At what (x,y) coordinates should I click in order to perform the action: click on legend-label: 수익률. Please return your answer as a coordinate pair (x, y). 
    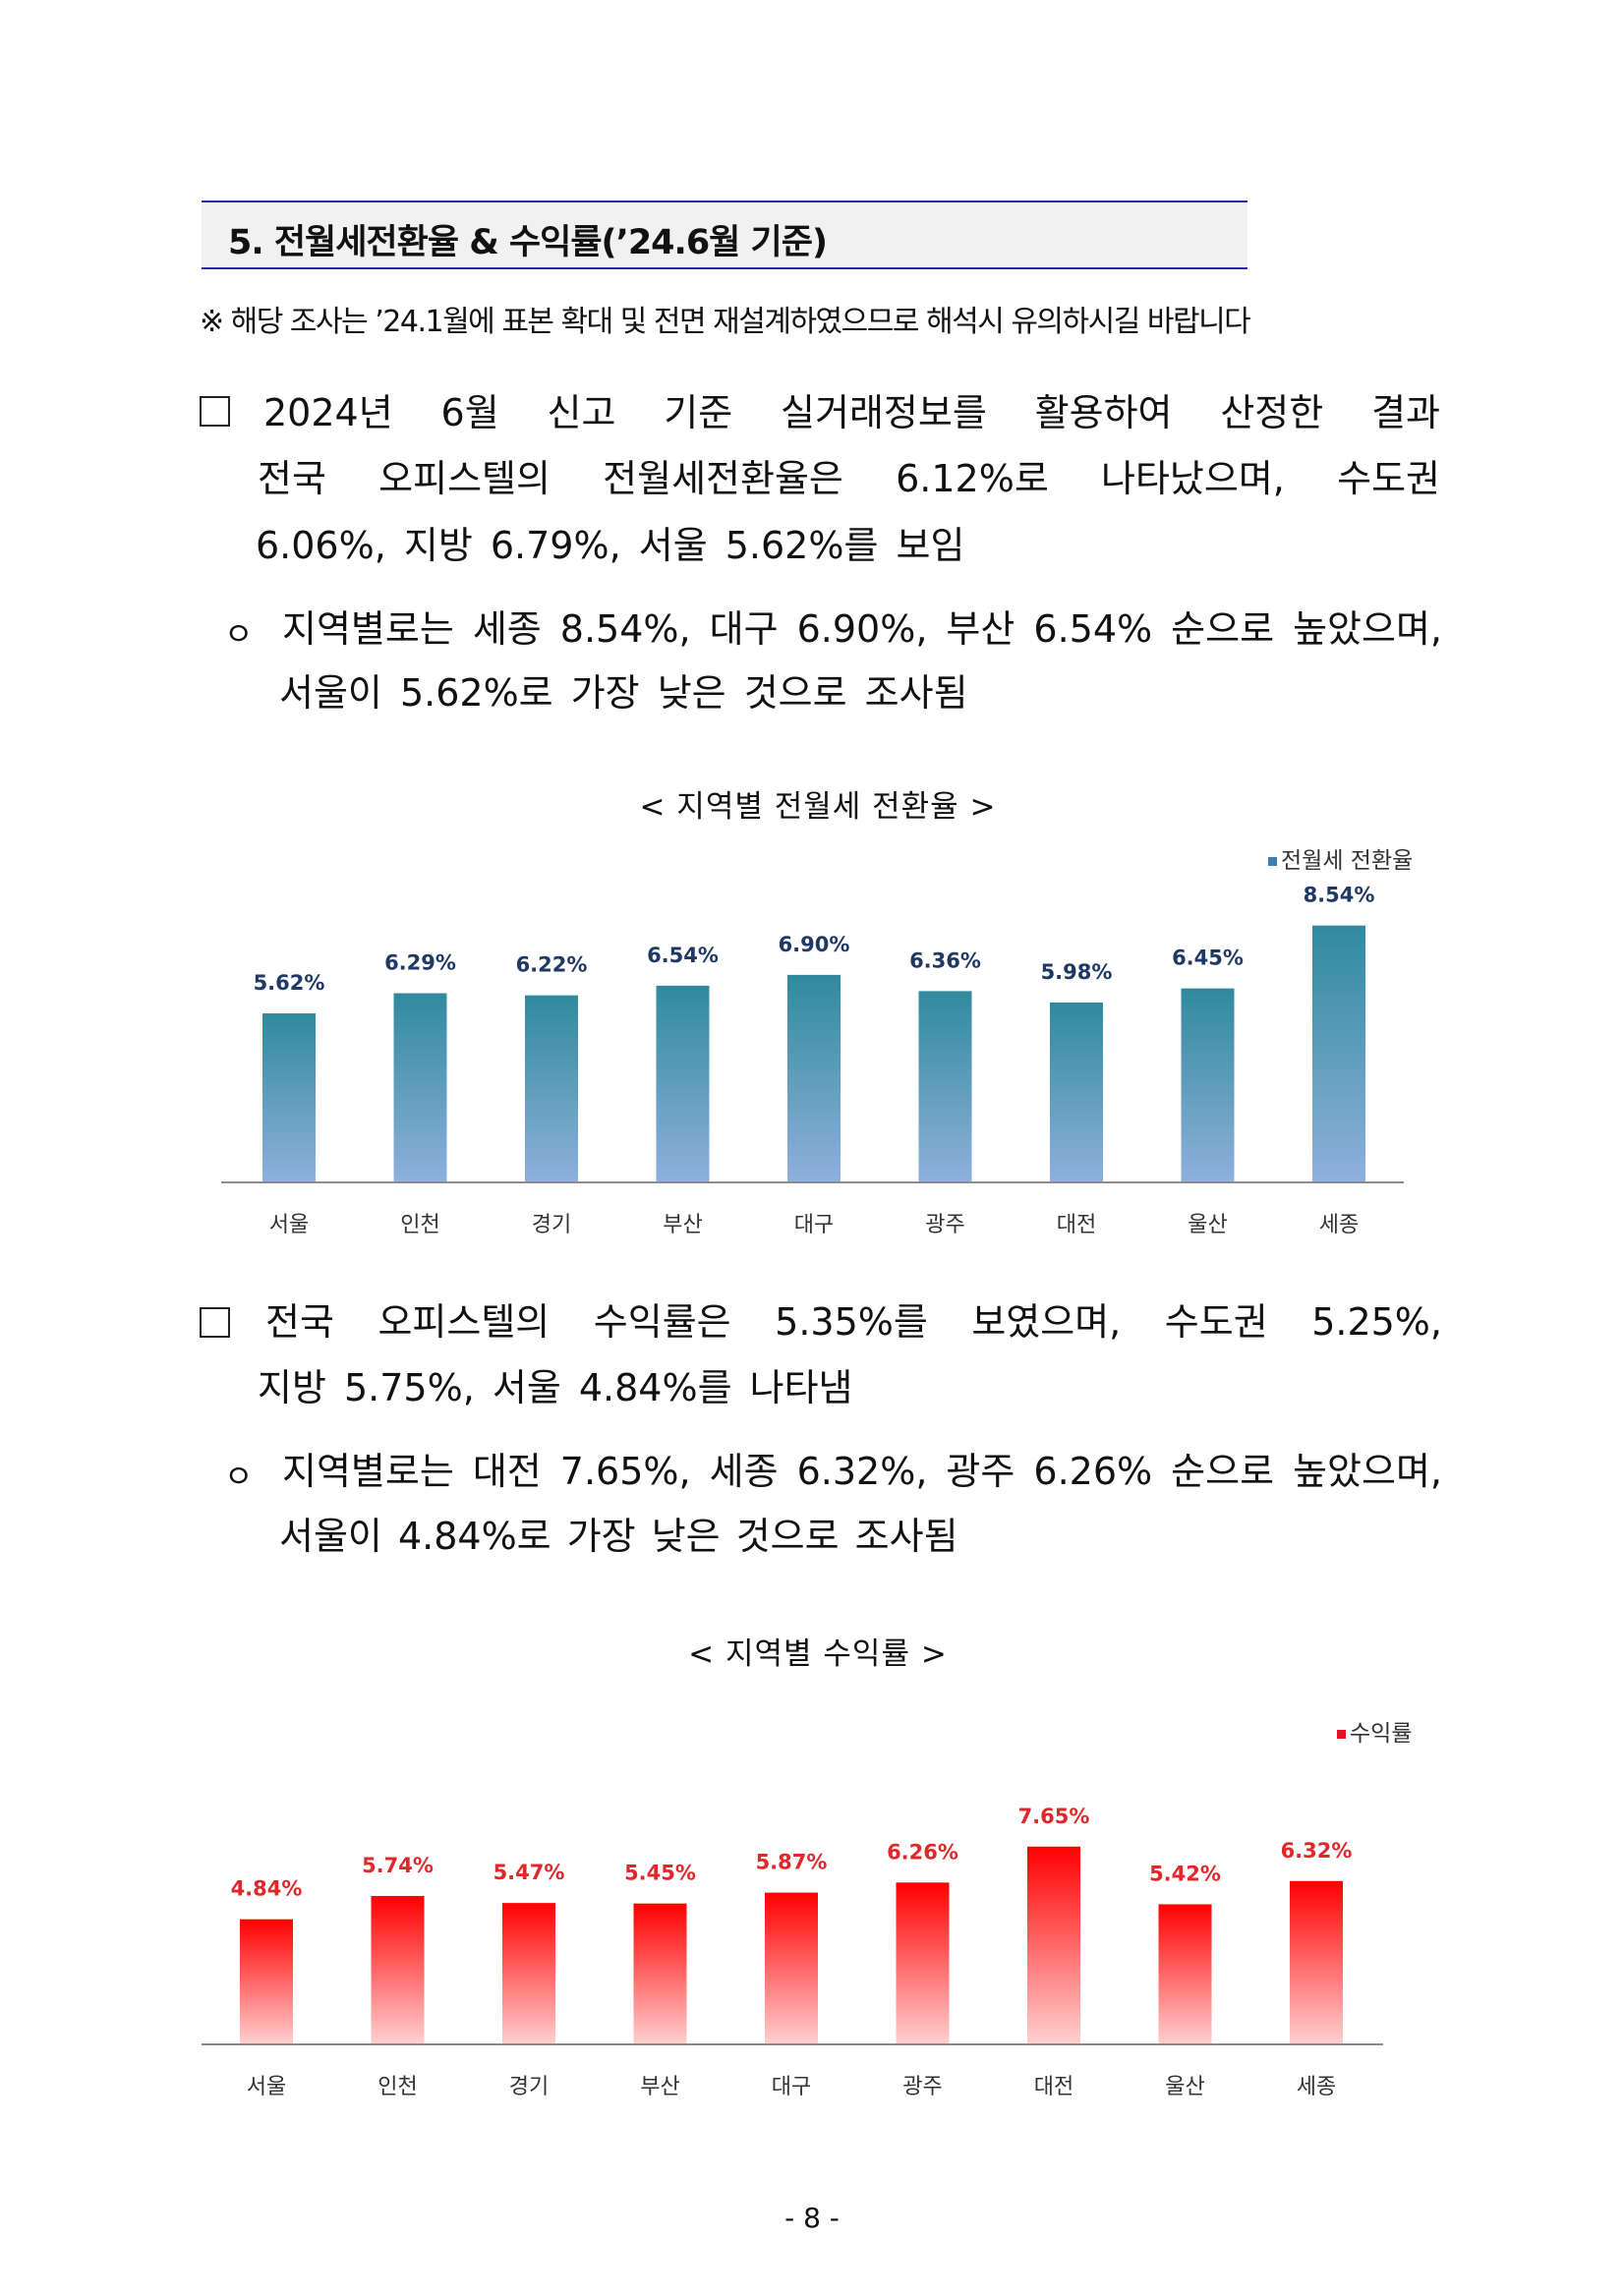
    Looking at the image, I should click on (1381, 1734).